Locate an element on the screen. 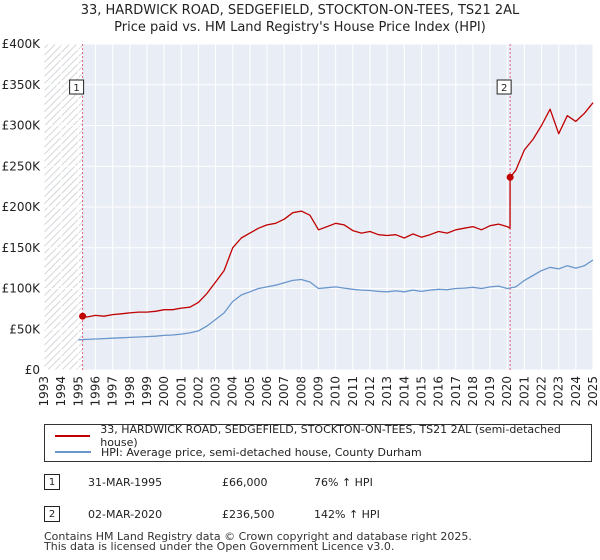  x-tick-label: 1995 is located at coordinates (78, 391).